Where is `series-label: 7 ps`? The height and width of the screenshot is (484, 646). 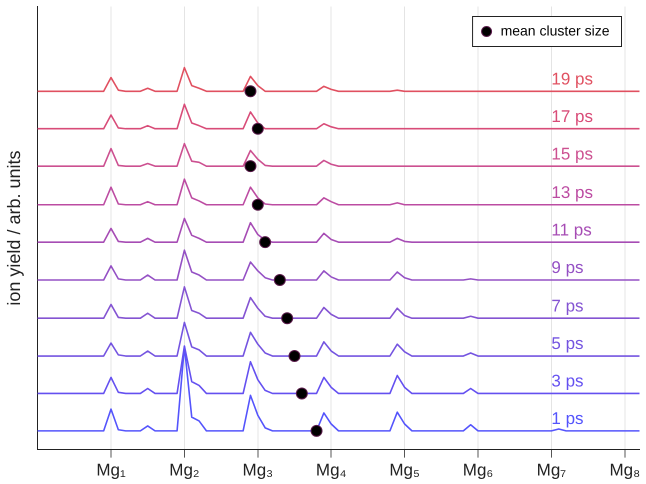 series-label: 7 ps is located at coordinates (567, 306).